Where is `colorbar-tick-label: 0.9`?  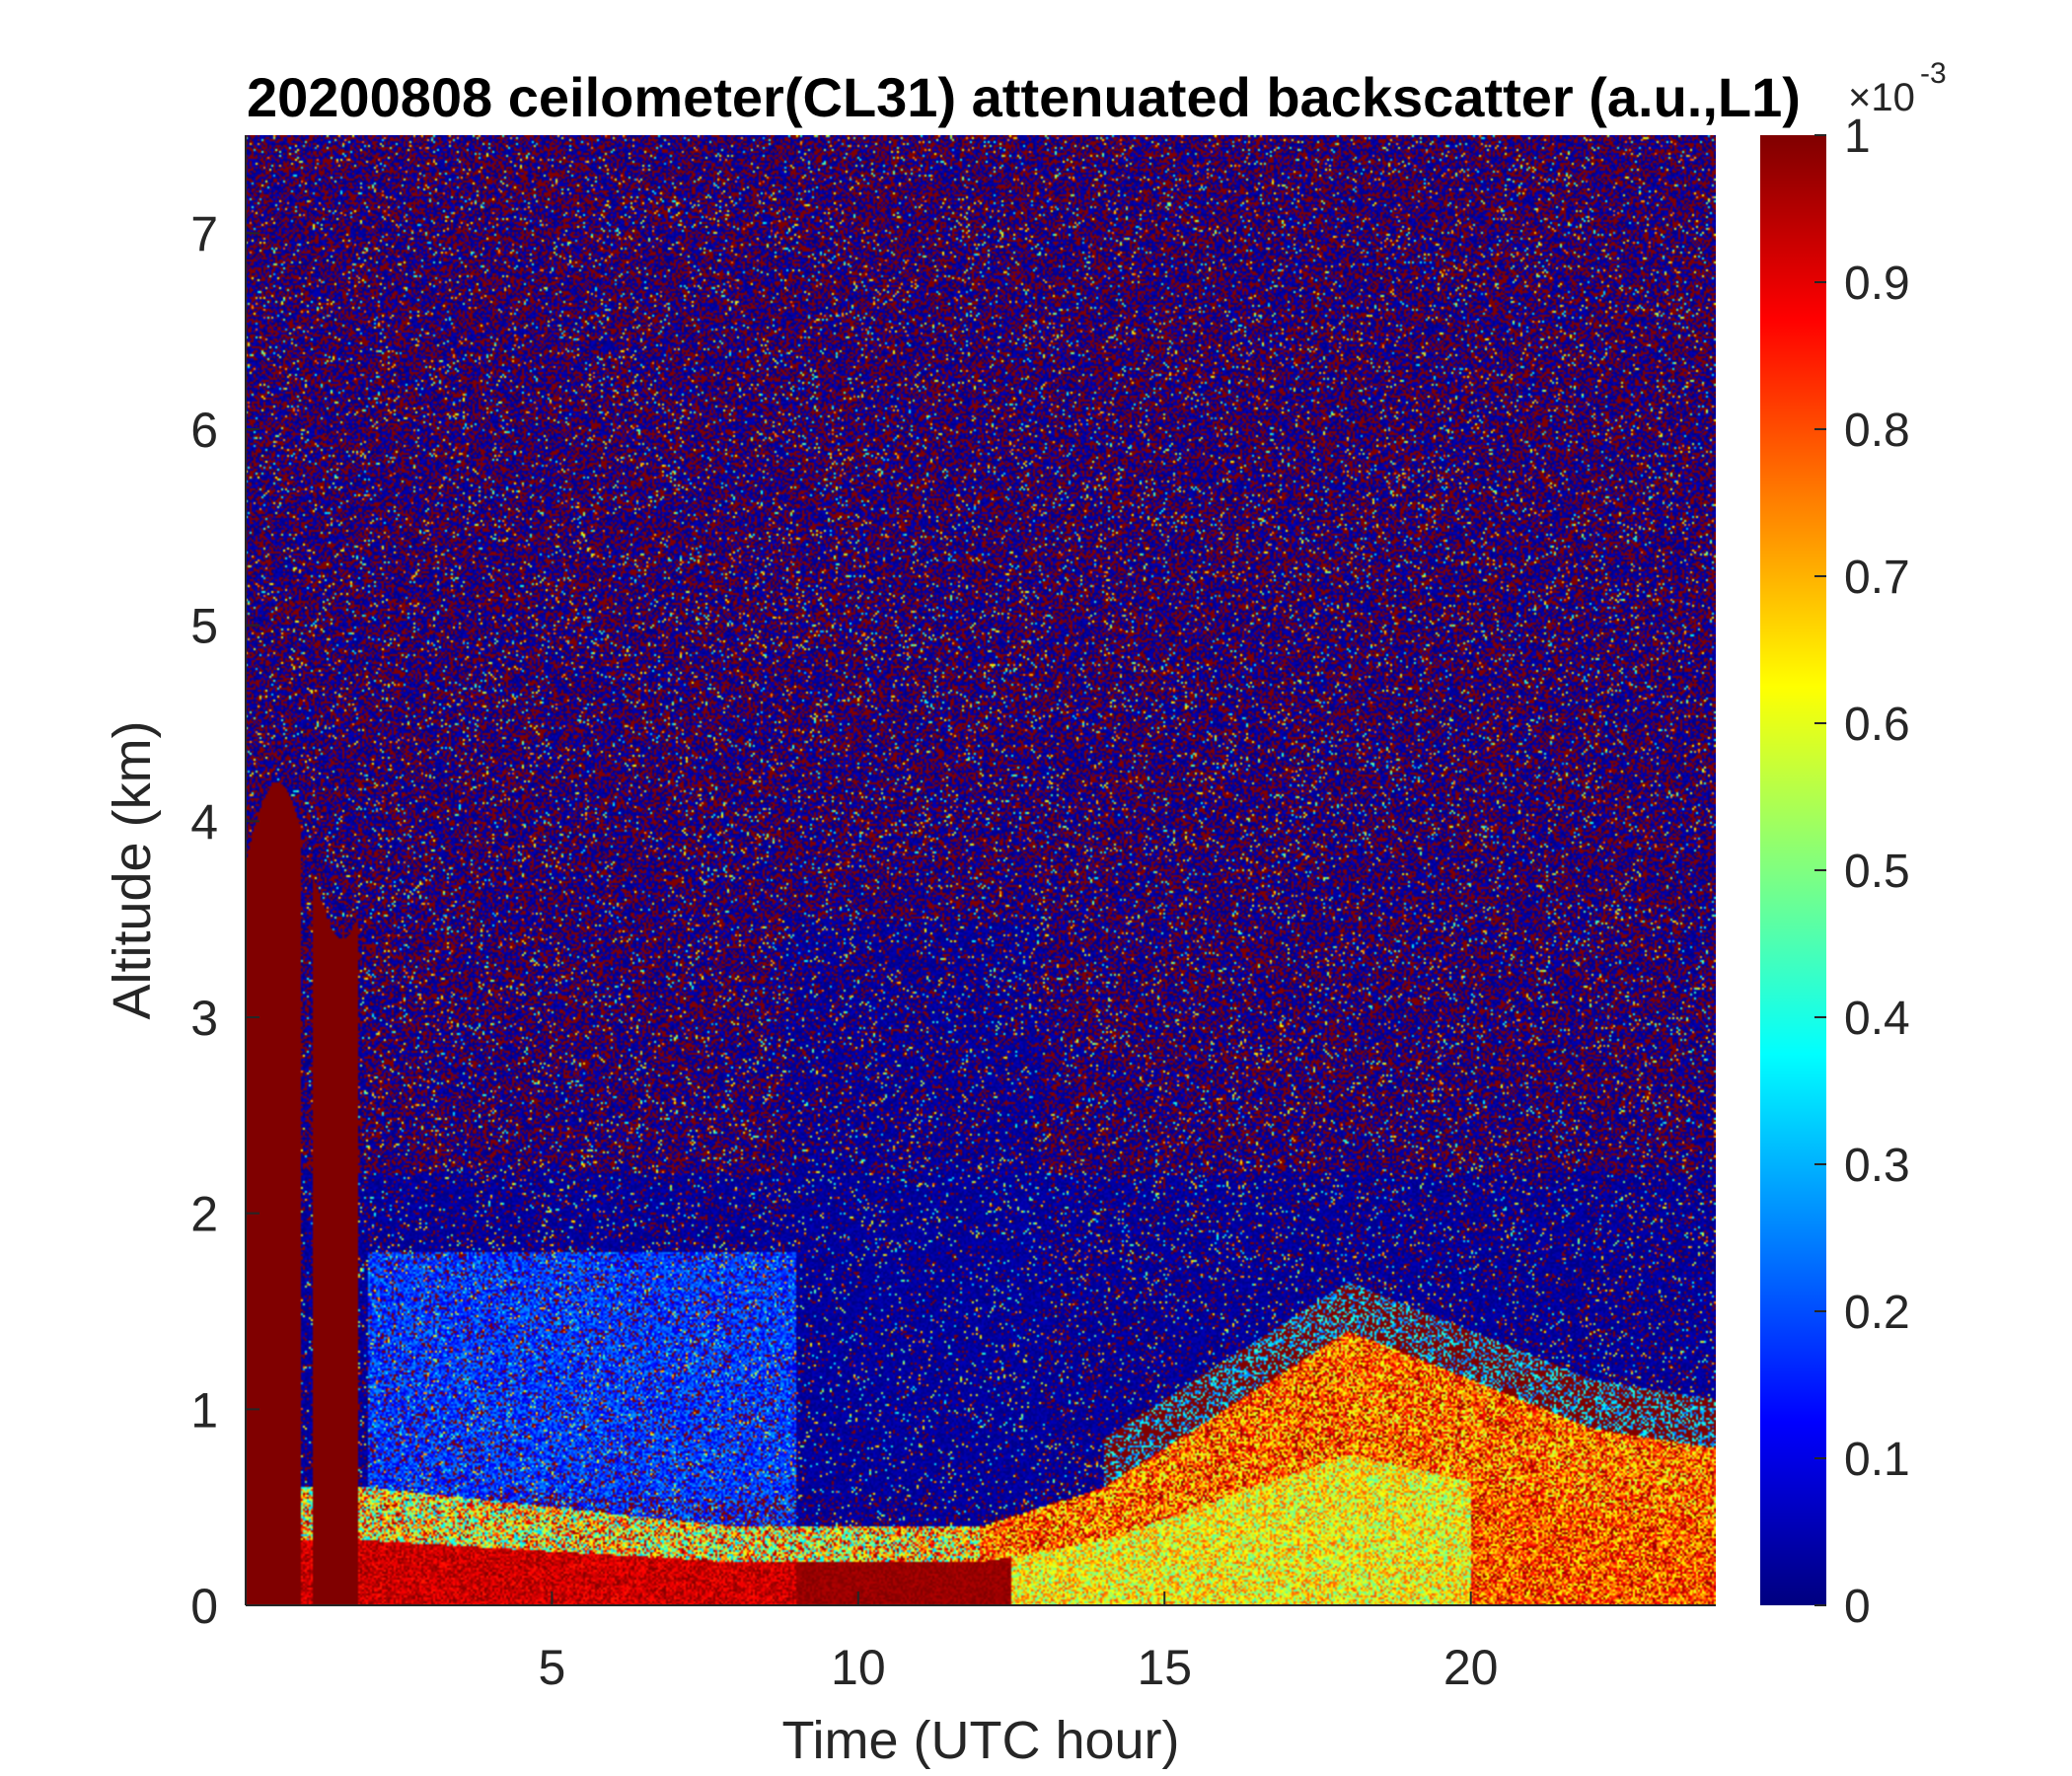 colorbar-tick-label: 0.9 is located at coordinates (1877, 284).